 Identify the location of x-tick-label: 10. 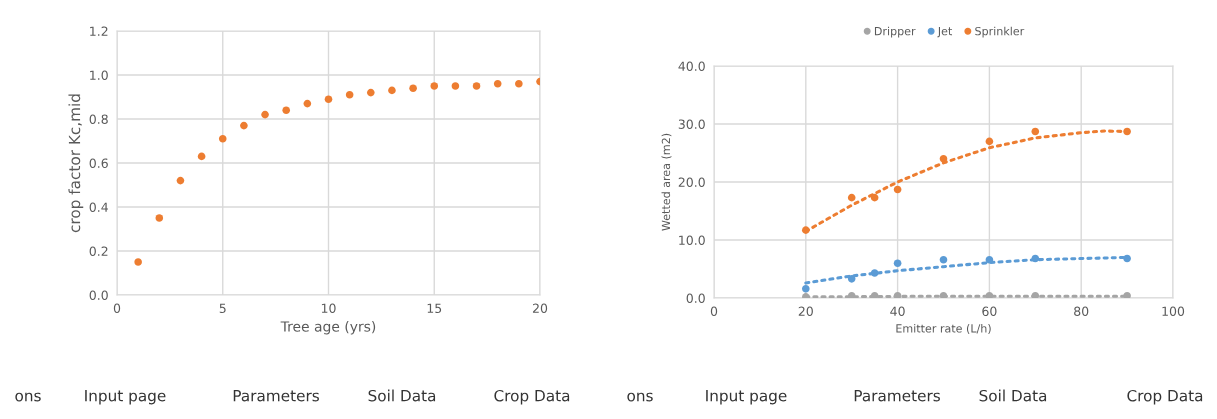
(328, 308).